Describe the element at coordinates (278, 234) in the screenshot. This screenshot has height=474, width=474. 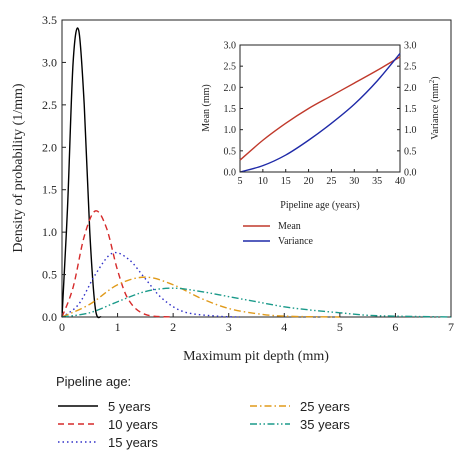
I see `inset-legend: Mean Variance` at that location.